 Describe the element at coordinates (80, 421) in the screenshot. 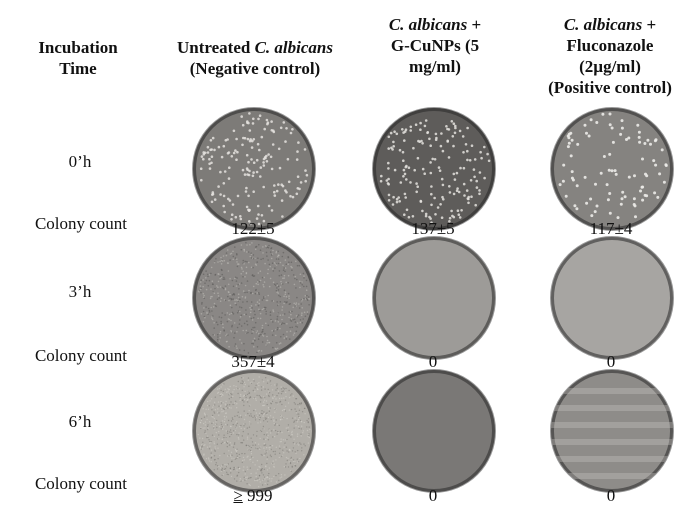

I see `time-label-6h: 6’h` at that location.